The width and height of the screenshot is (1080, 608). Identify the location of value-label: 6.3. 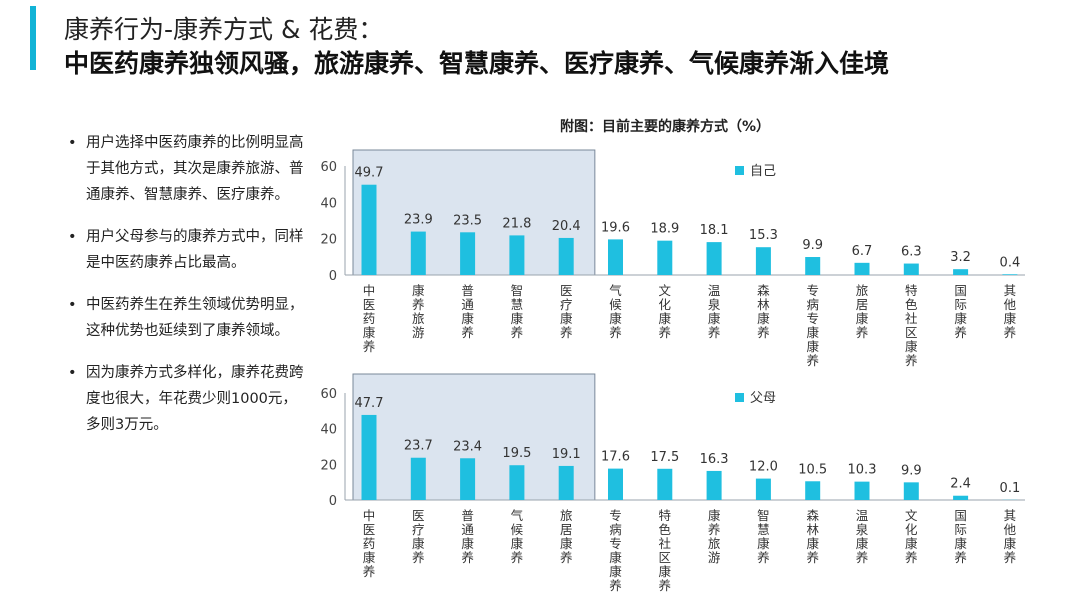
(911, 252).